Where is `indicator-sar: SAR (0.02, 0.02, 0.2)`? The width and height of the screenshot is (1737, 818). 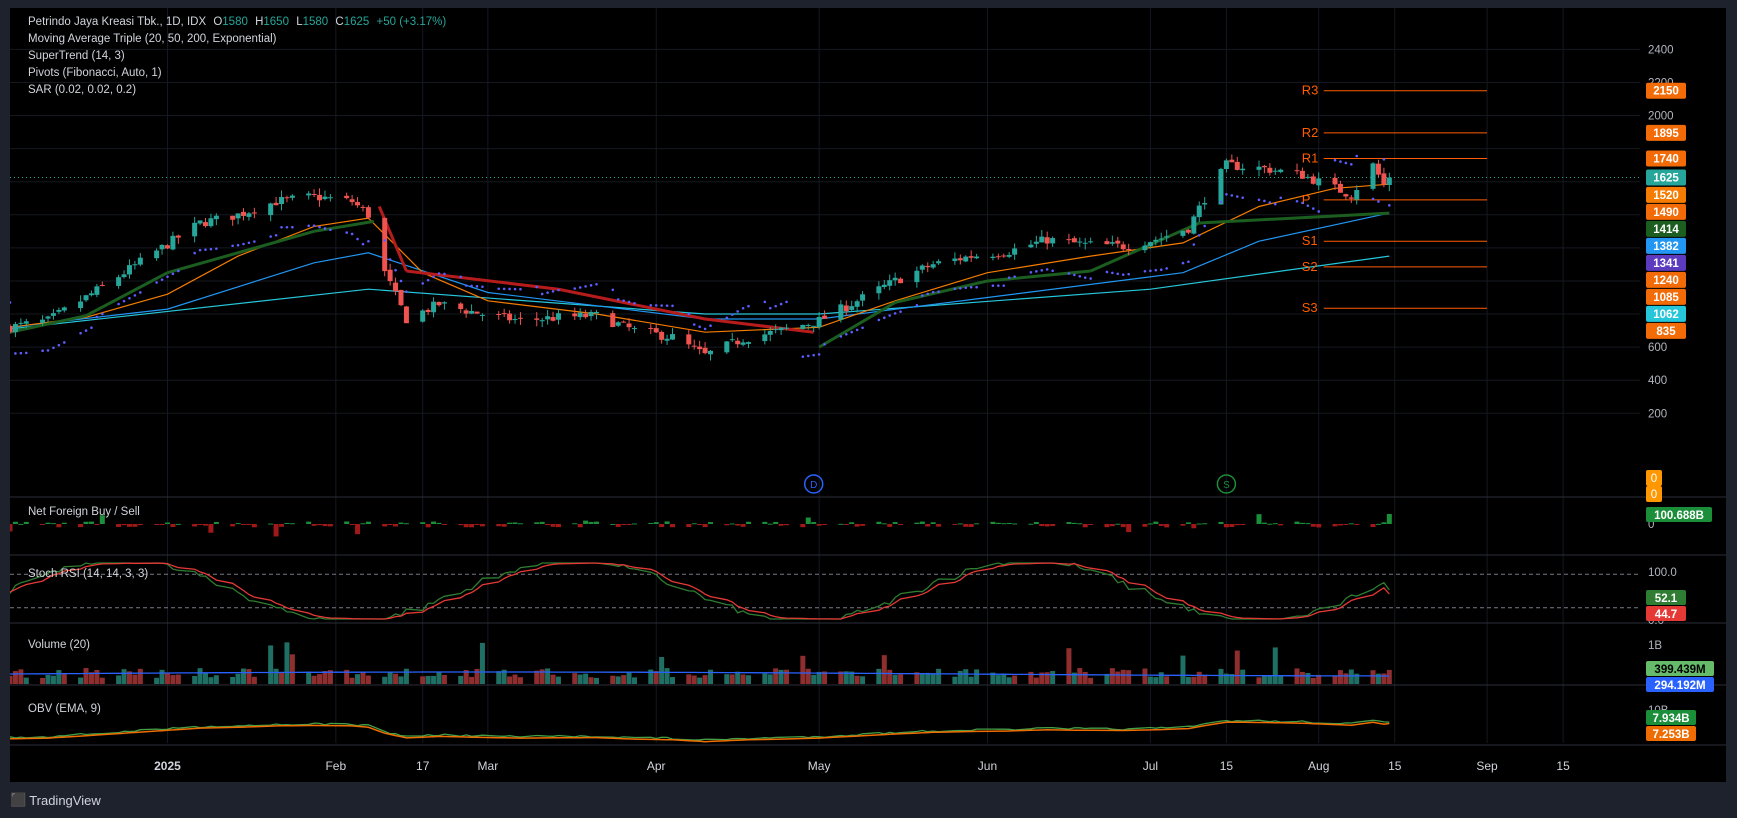
indicator-sar: SAR (0.02, 0.02, 0.2) is located at coordinates (82, 90).